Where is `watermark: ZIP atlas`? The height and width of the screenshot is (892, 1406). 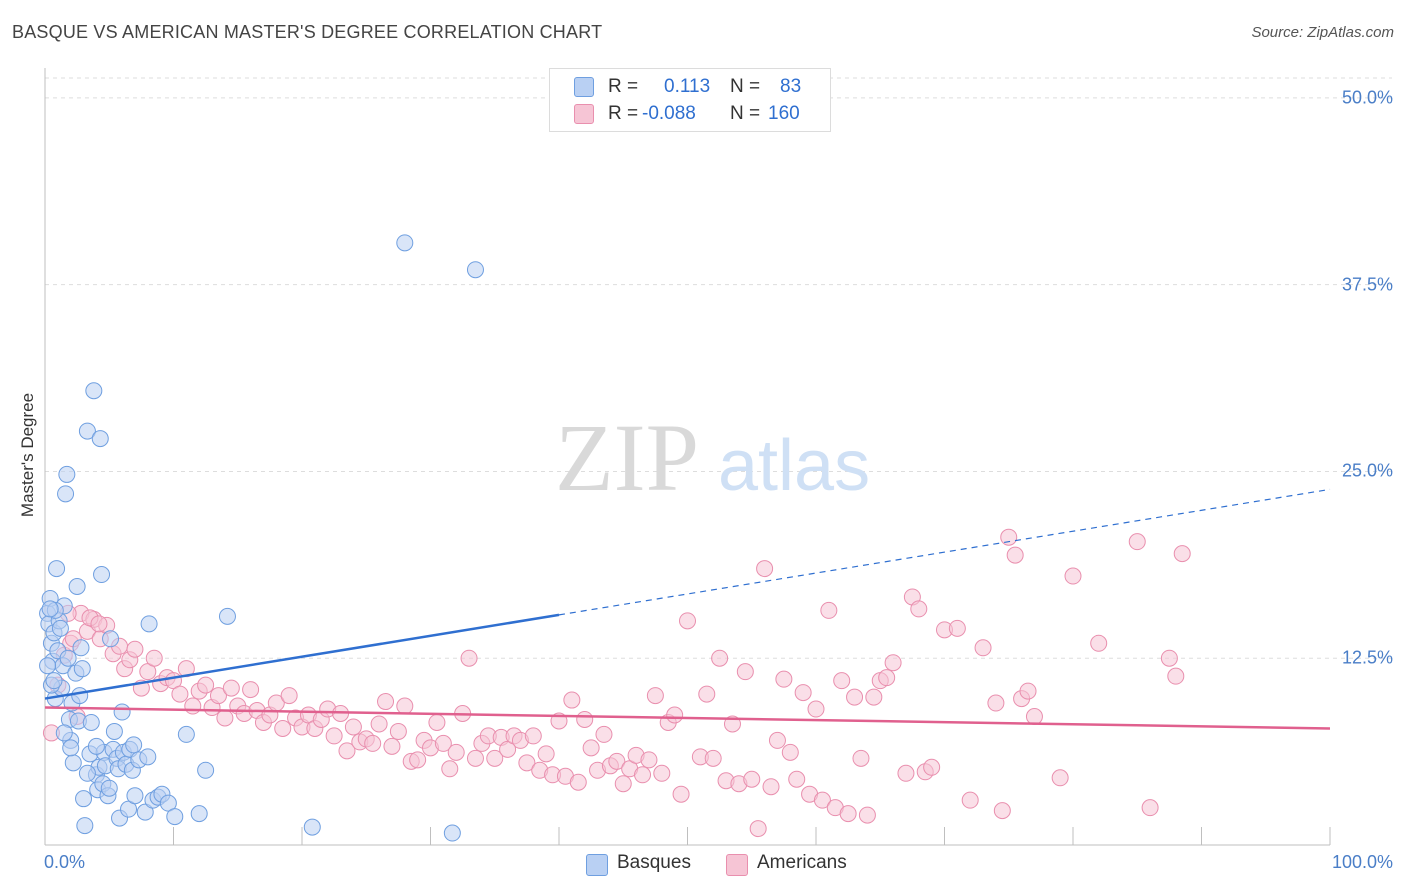
watermark: ZIP atlas is located at coordinates (712, 457).